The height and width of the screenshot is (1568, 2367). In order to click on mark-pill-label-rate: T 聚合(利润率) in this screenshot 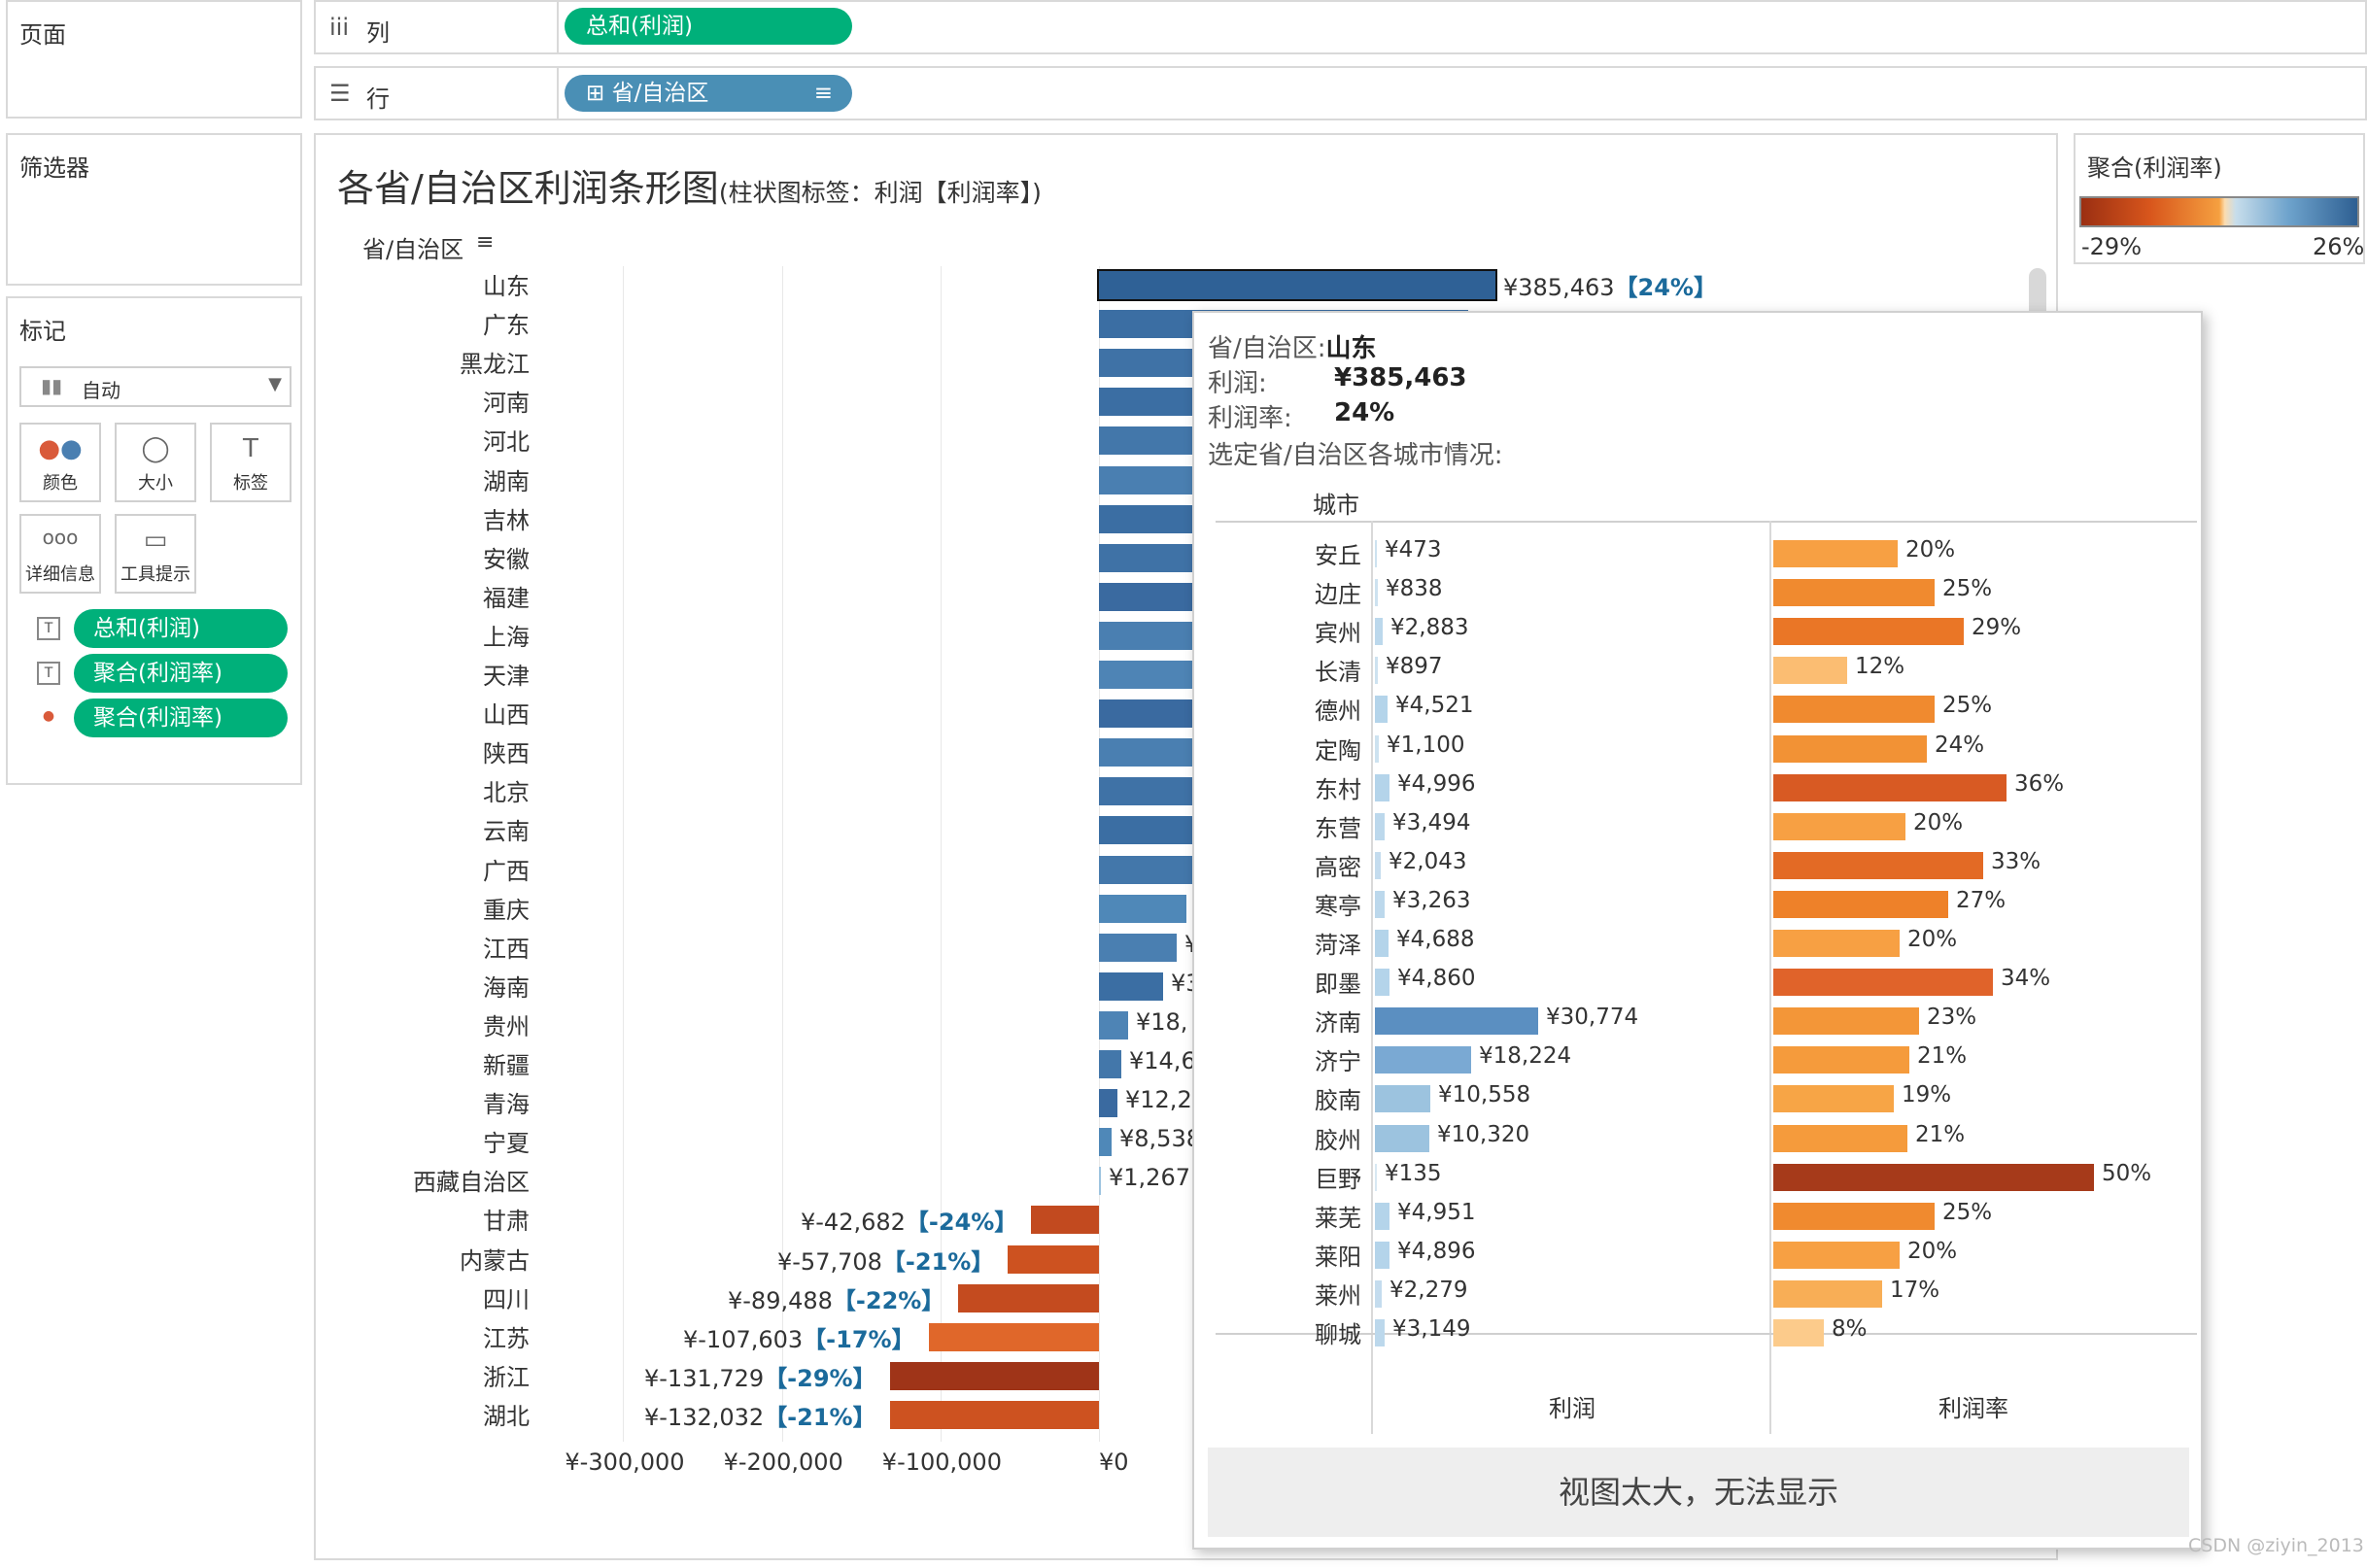, I will do `click(163, 673)`.